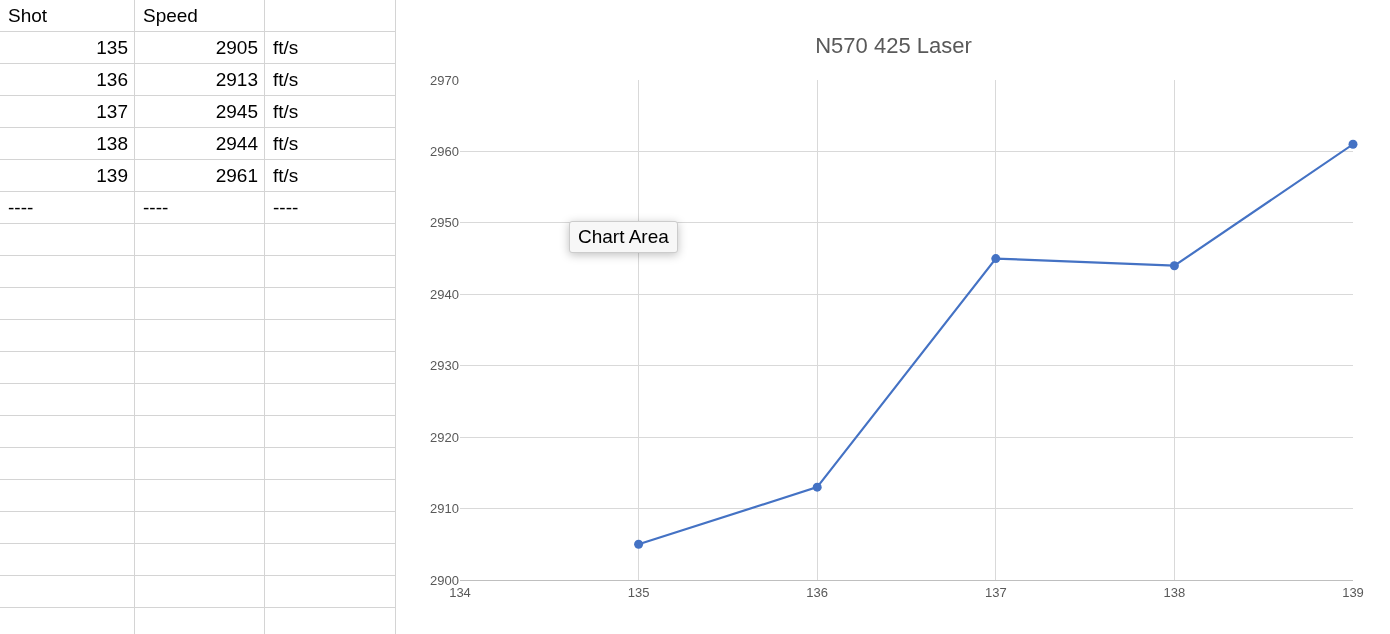 This screenshot has height=634, width=1390. Describe the element at coordinates (111, 112) in the screenshot. I see `text: 137` at that location.